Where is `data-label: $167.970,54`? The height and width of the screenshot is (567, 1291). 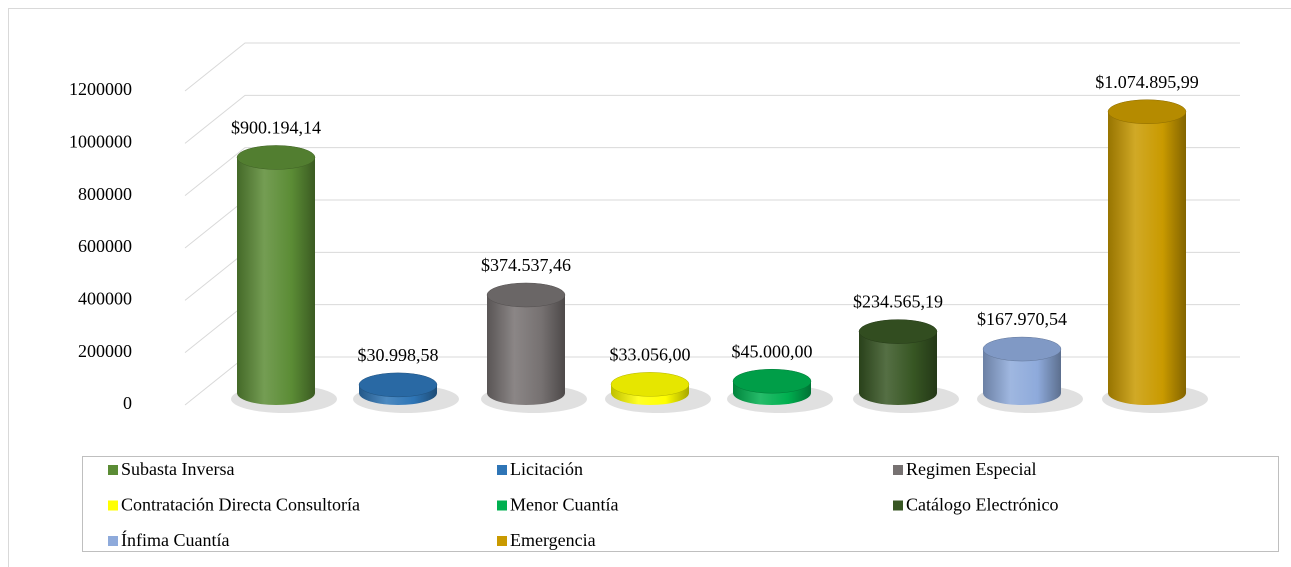
data-label: $167.970,54 is located at coordinates (1022, 319).